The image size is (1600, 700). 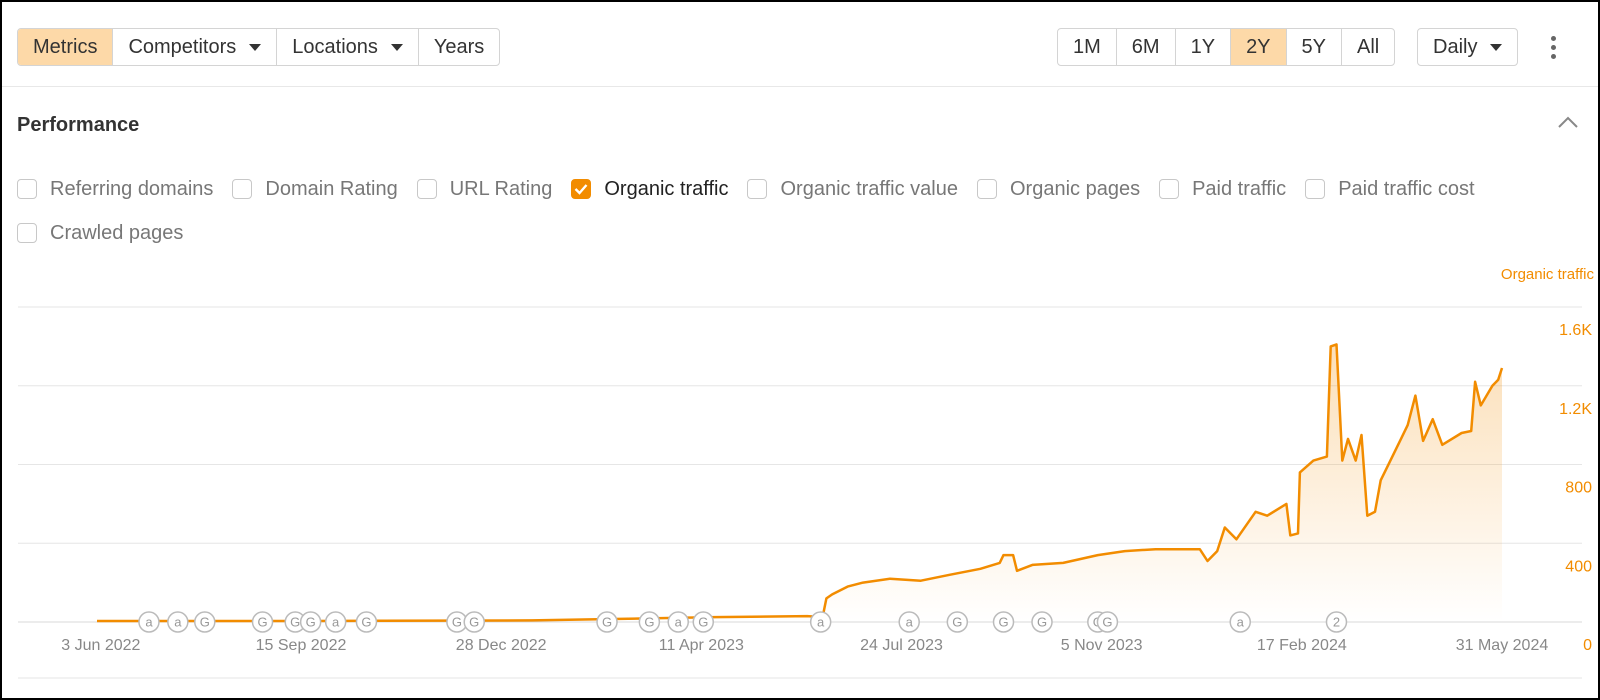 What do you see at coordinates (1502, 645) in the screenshot?
I see `x-tick-label: 31 May 2024` at bounding box center [1502, 645].